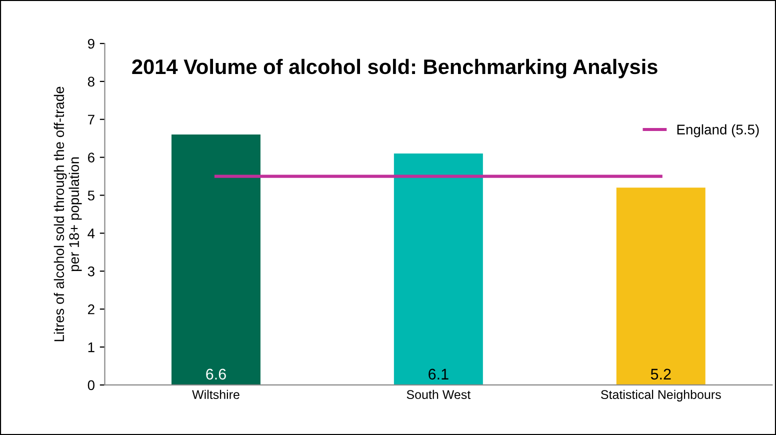 This screenshot has height=435, width=776. Describe the element at coordinates (91, 81) in the screenshot. I see `y-tick-label: 8` at that location.